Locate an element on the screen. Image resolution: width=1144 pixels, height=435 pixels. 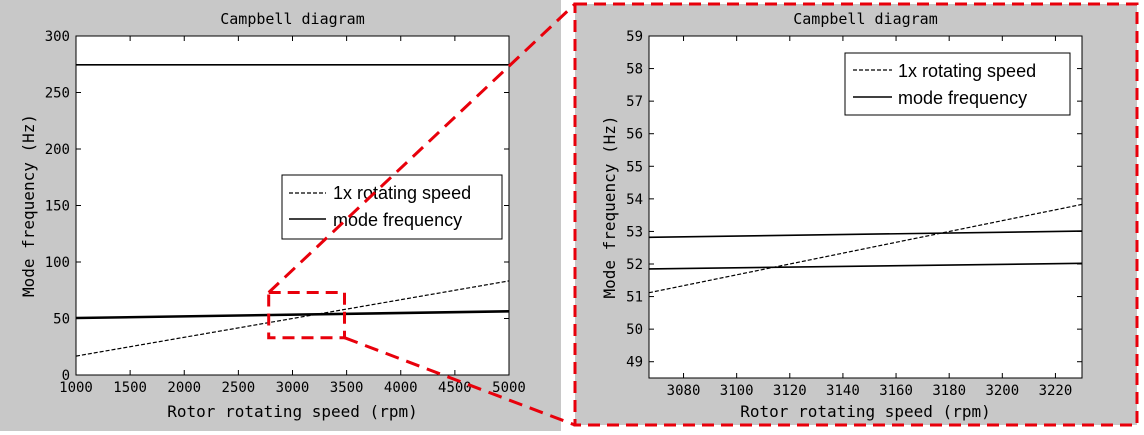
overview-xtick-label: 1500 is located at coordinates (130, 388).